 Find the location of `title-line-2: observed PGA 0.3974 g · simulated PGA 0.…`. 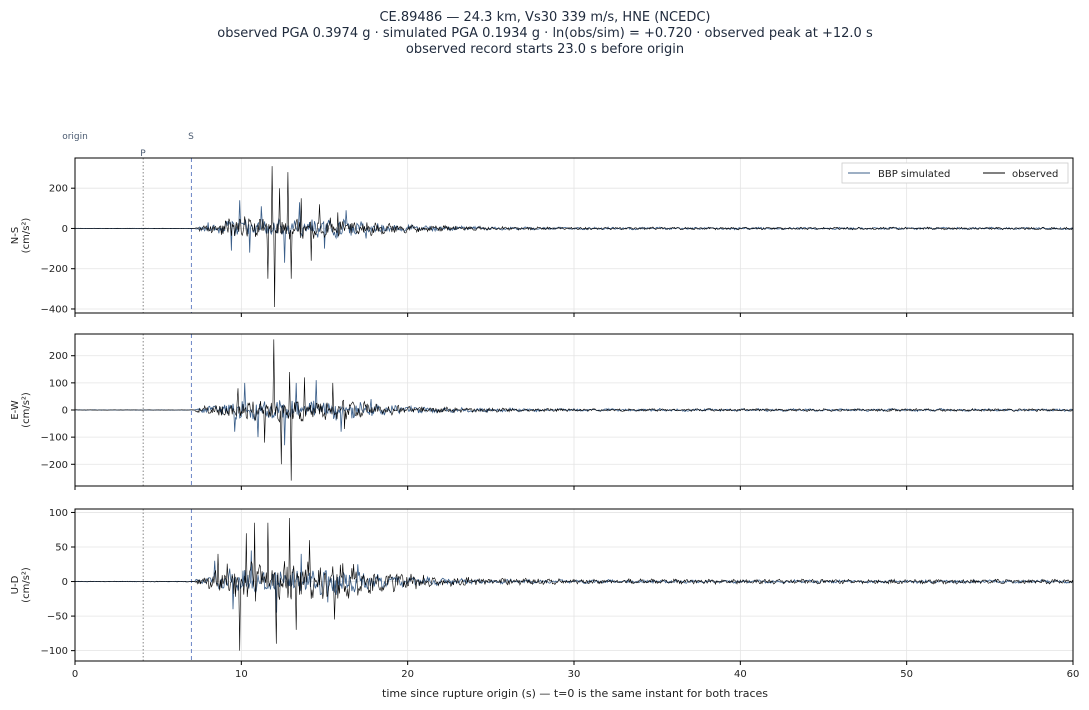

title-line-2: observed PGA 0.3974 g · simulated PGA 0.… is located at coordinates (545, 33).